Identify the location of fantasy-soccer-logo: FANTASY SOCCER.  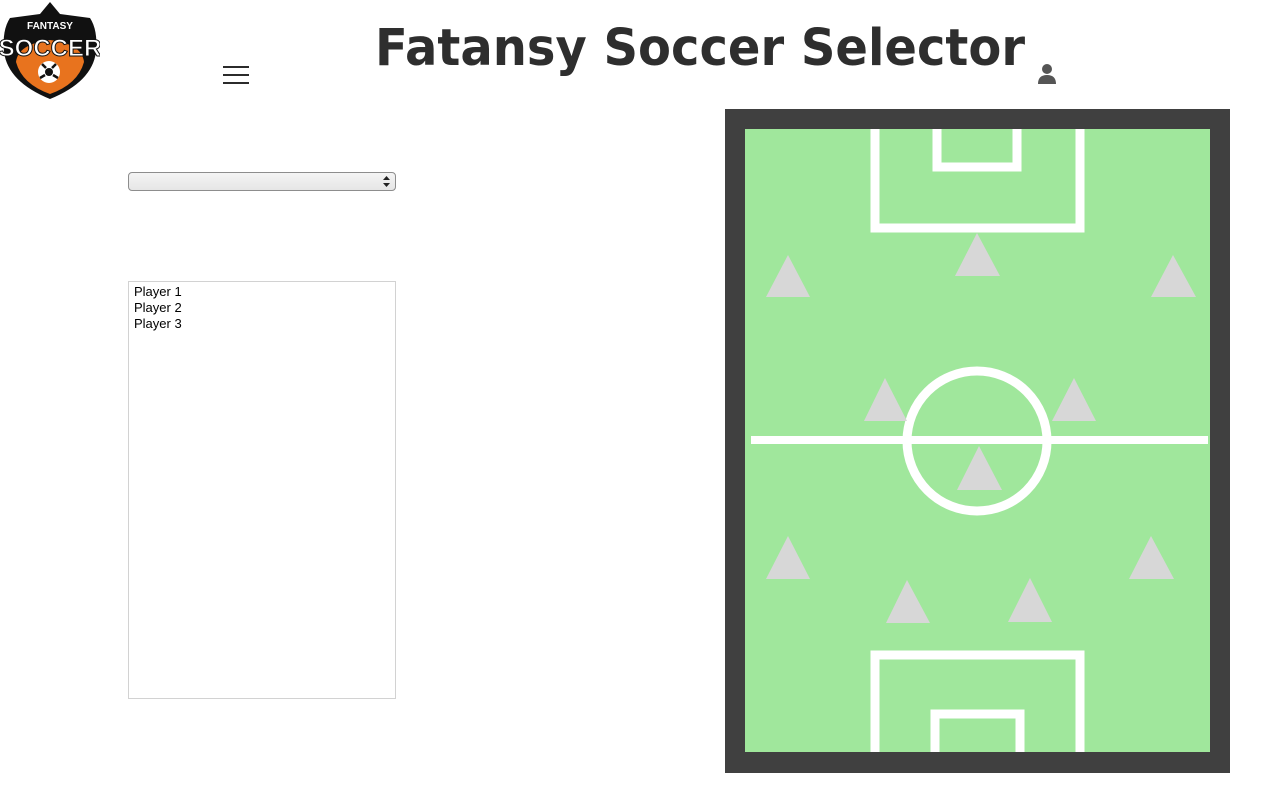
(50, 50).